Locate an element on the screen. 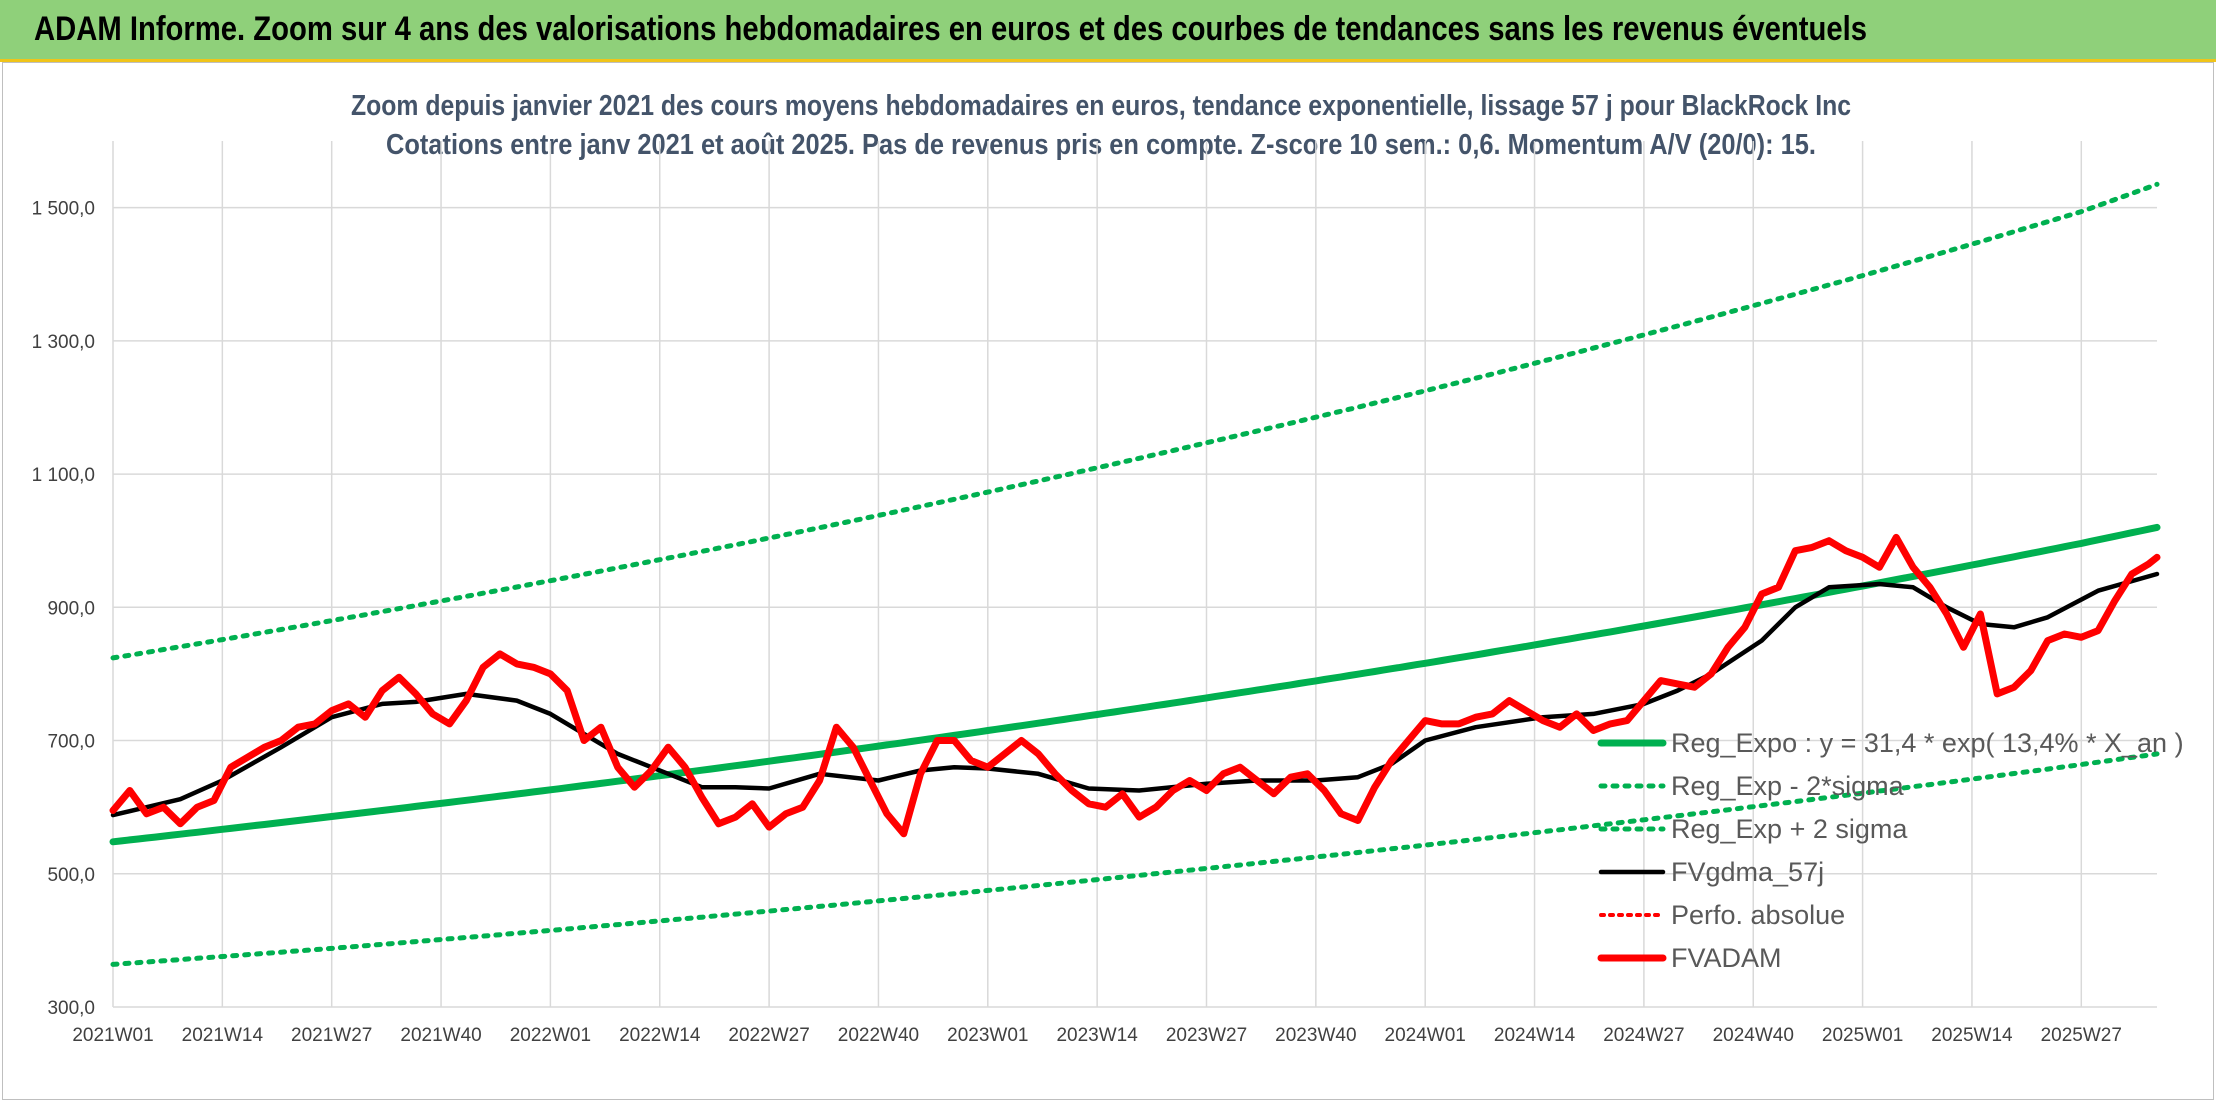 The height and width of the screenshot is (1102, 2216). legend-label: Reg_Exp - 2*sigma is located at coordinates (1788, 786).